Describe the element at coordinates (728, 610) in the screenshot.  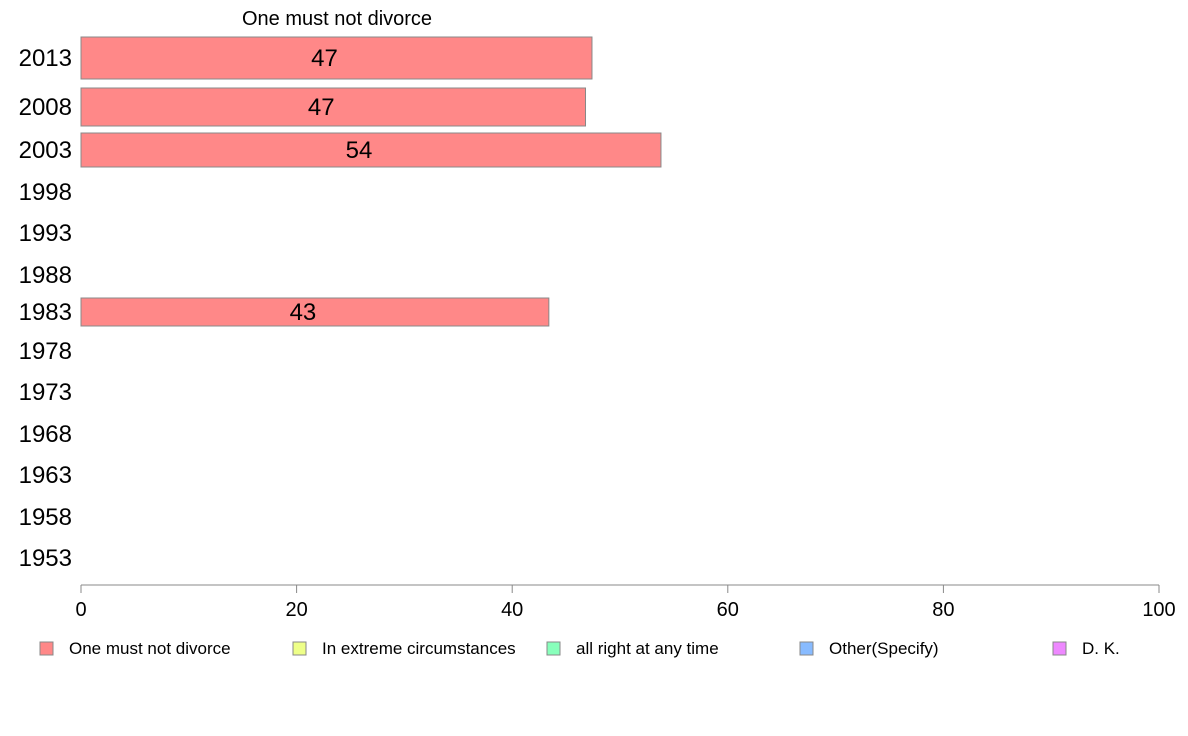
I see `x-tick-label: 60` at that location.